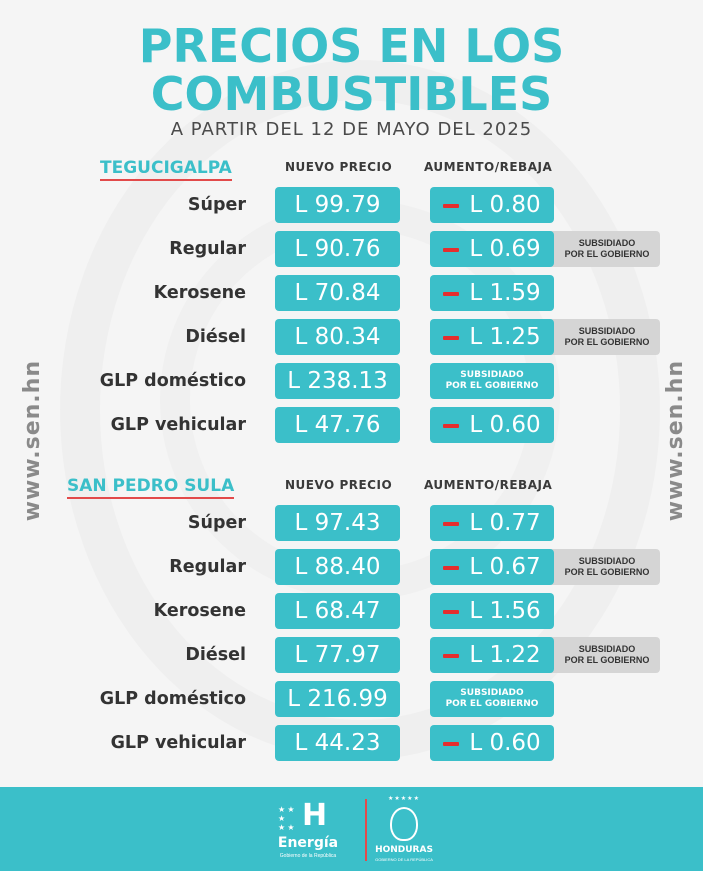  I want to click on price-badge: L 97.43, so click(337, 523).